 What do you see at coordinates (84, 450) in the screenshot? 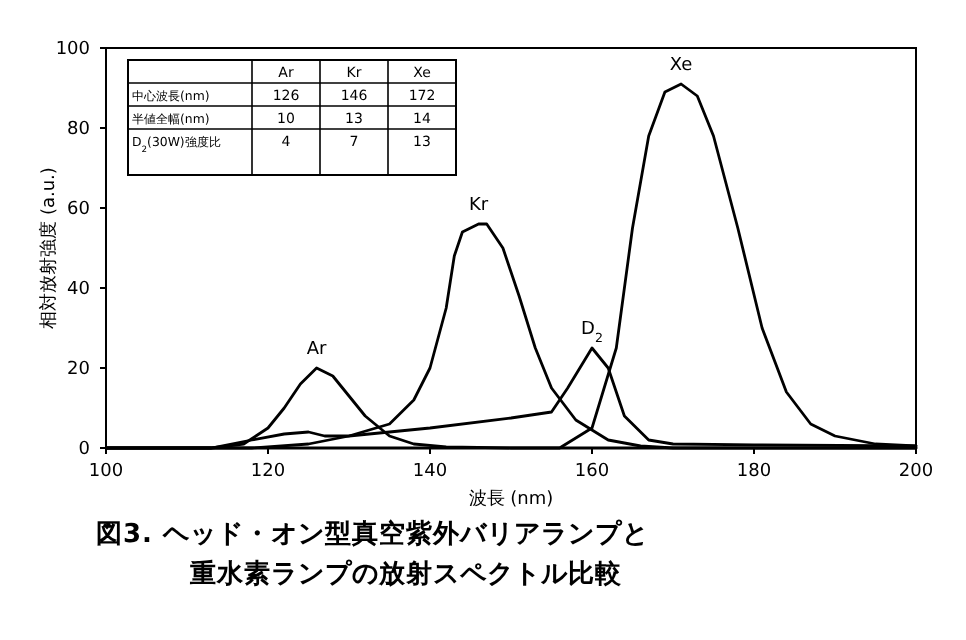
I see `y-tick-label: 0` at bounding box center [84, 450].